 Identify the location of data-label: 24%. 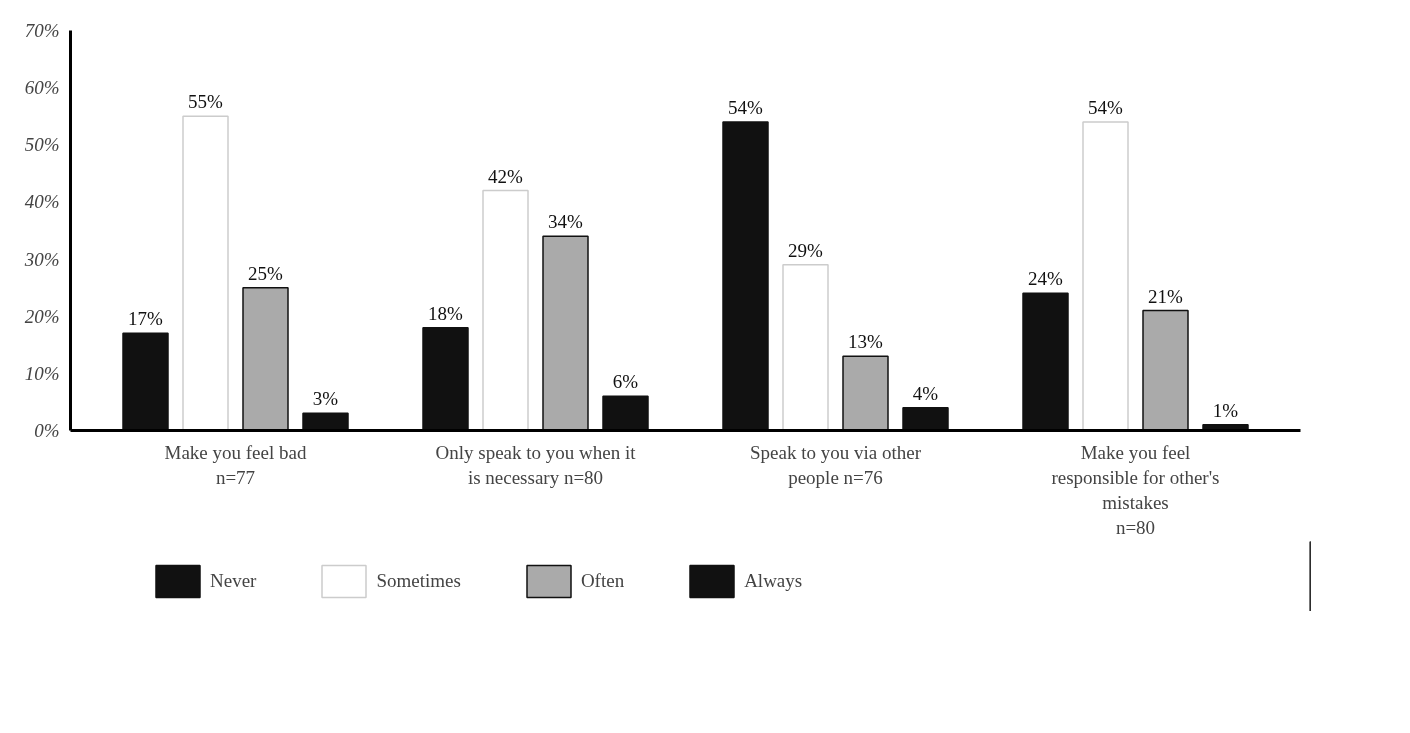
(1046, 279).